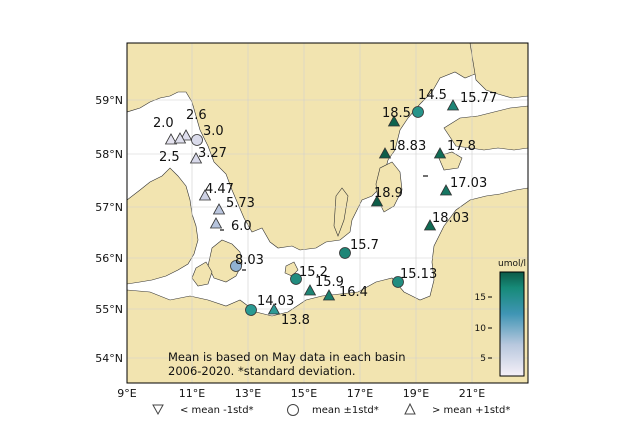  Describe the element at coordinates (416, 393) in the screenshot. I see `x-tick-label: 19°E` at that location.